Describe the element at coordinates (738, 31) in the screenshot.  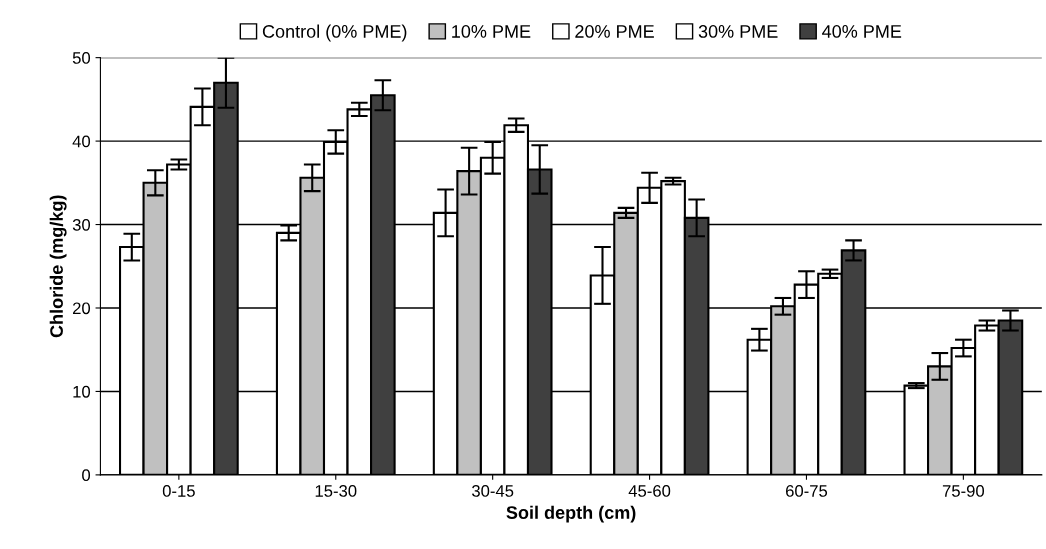
I see `legend-label: 30% PME` at that location.